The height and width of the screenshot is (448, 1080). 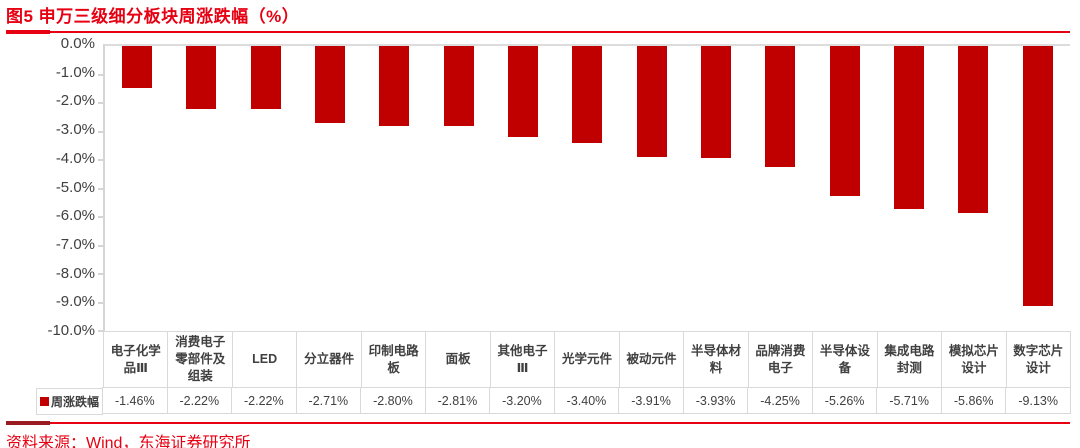 I want to click on category-row-spacer, so click(x=54, y=359).